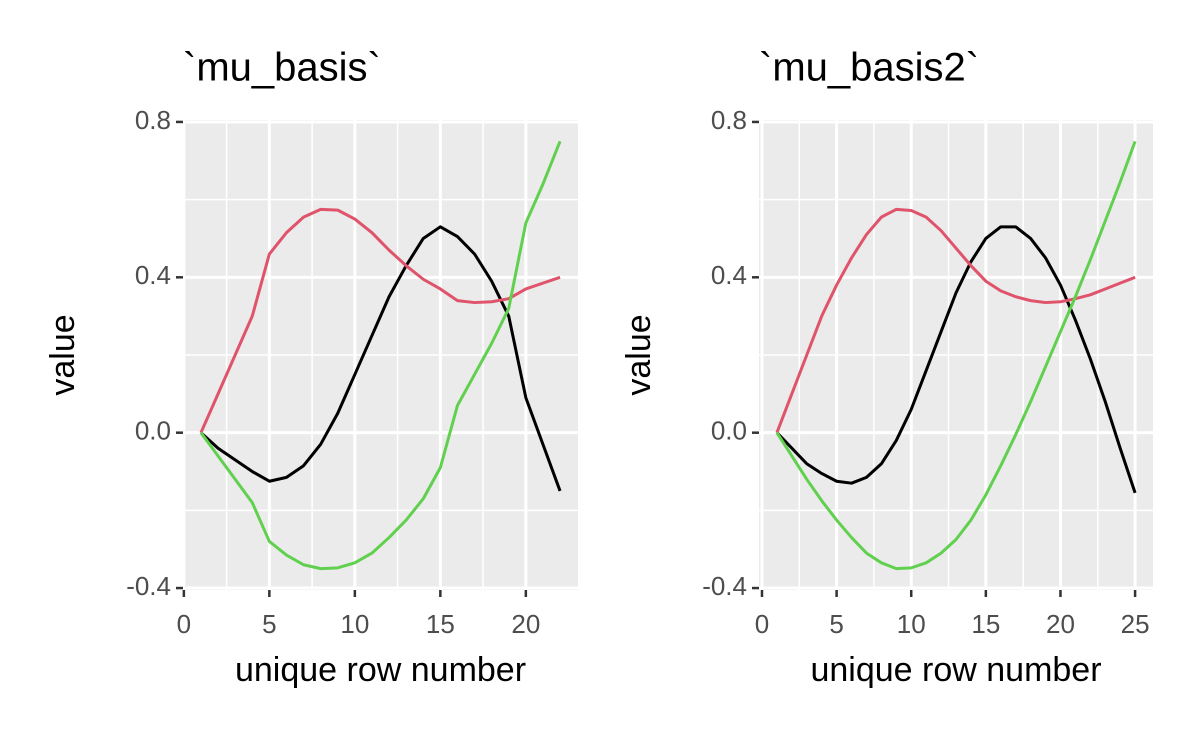 Image resolution: width=1200 pixels, height=741 pixels. I want to click on x-tick-label: 25, so click(1135, 624).